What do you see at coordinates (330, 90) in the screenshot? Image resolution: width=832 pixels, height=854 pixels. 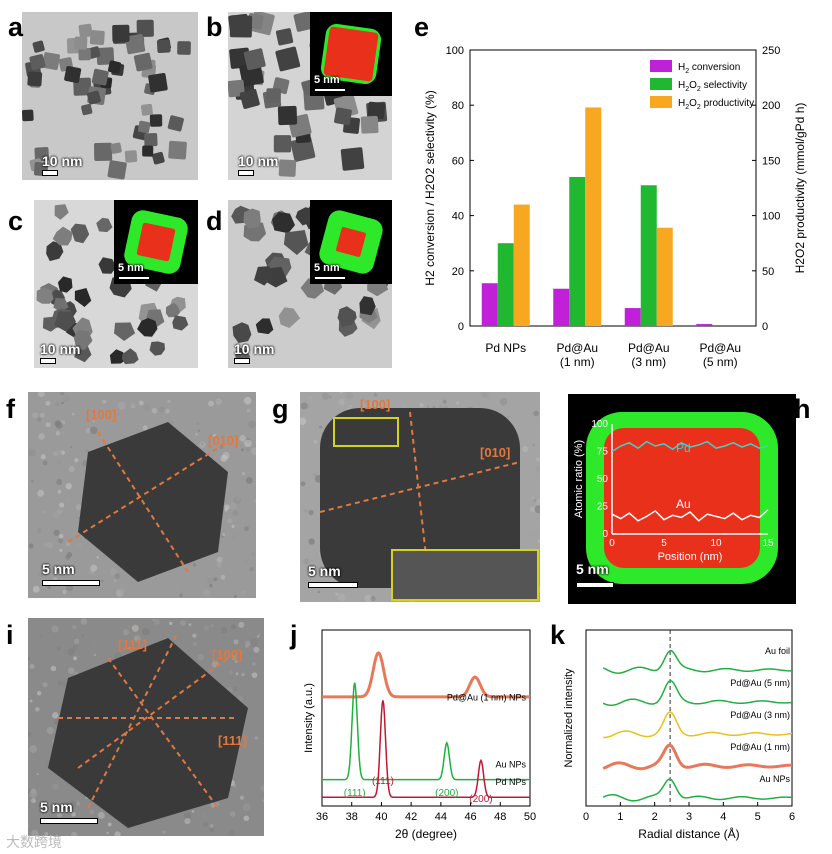 I see `scalebar-b-inset` at bounding box center [330, 90].